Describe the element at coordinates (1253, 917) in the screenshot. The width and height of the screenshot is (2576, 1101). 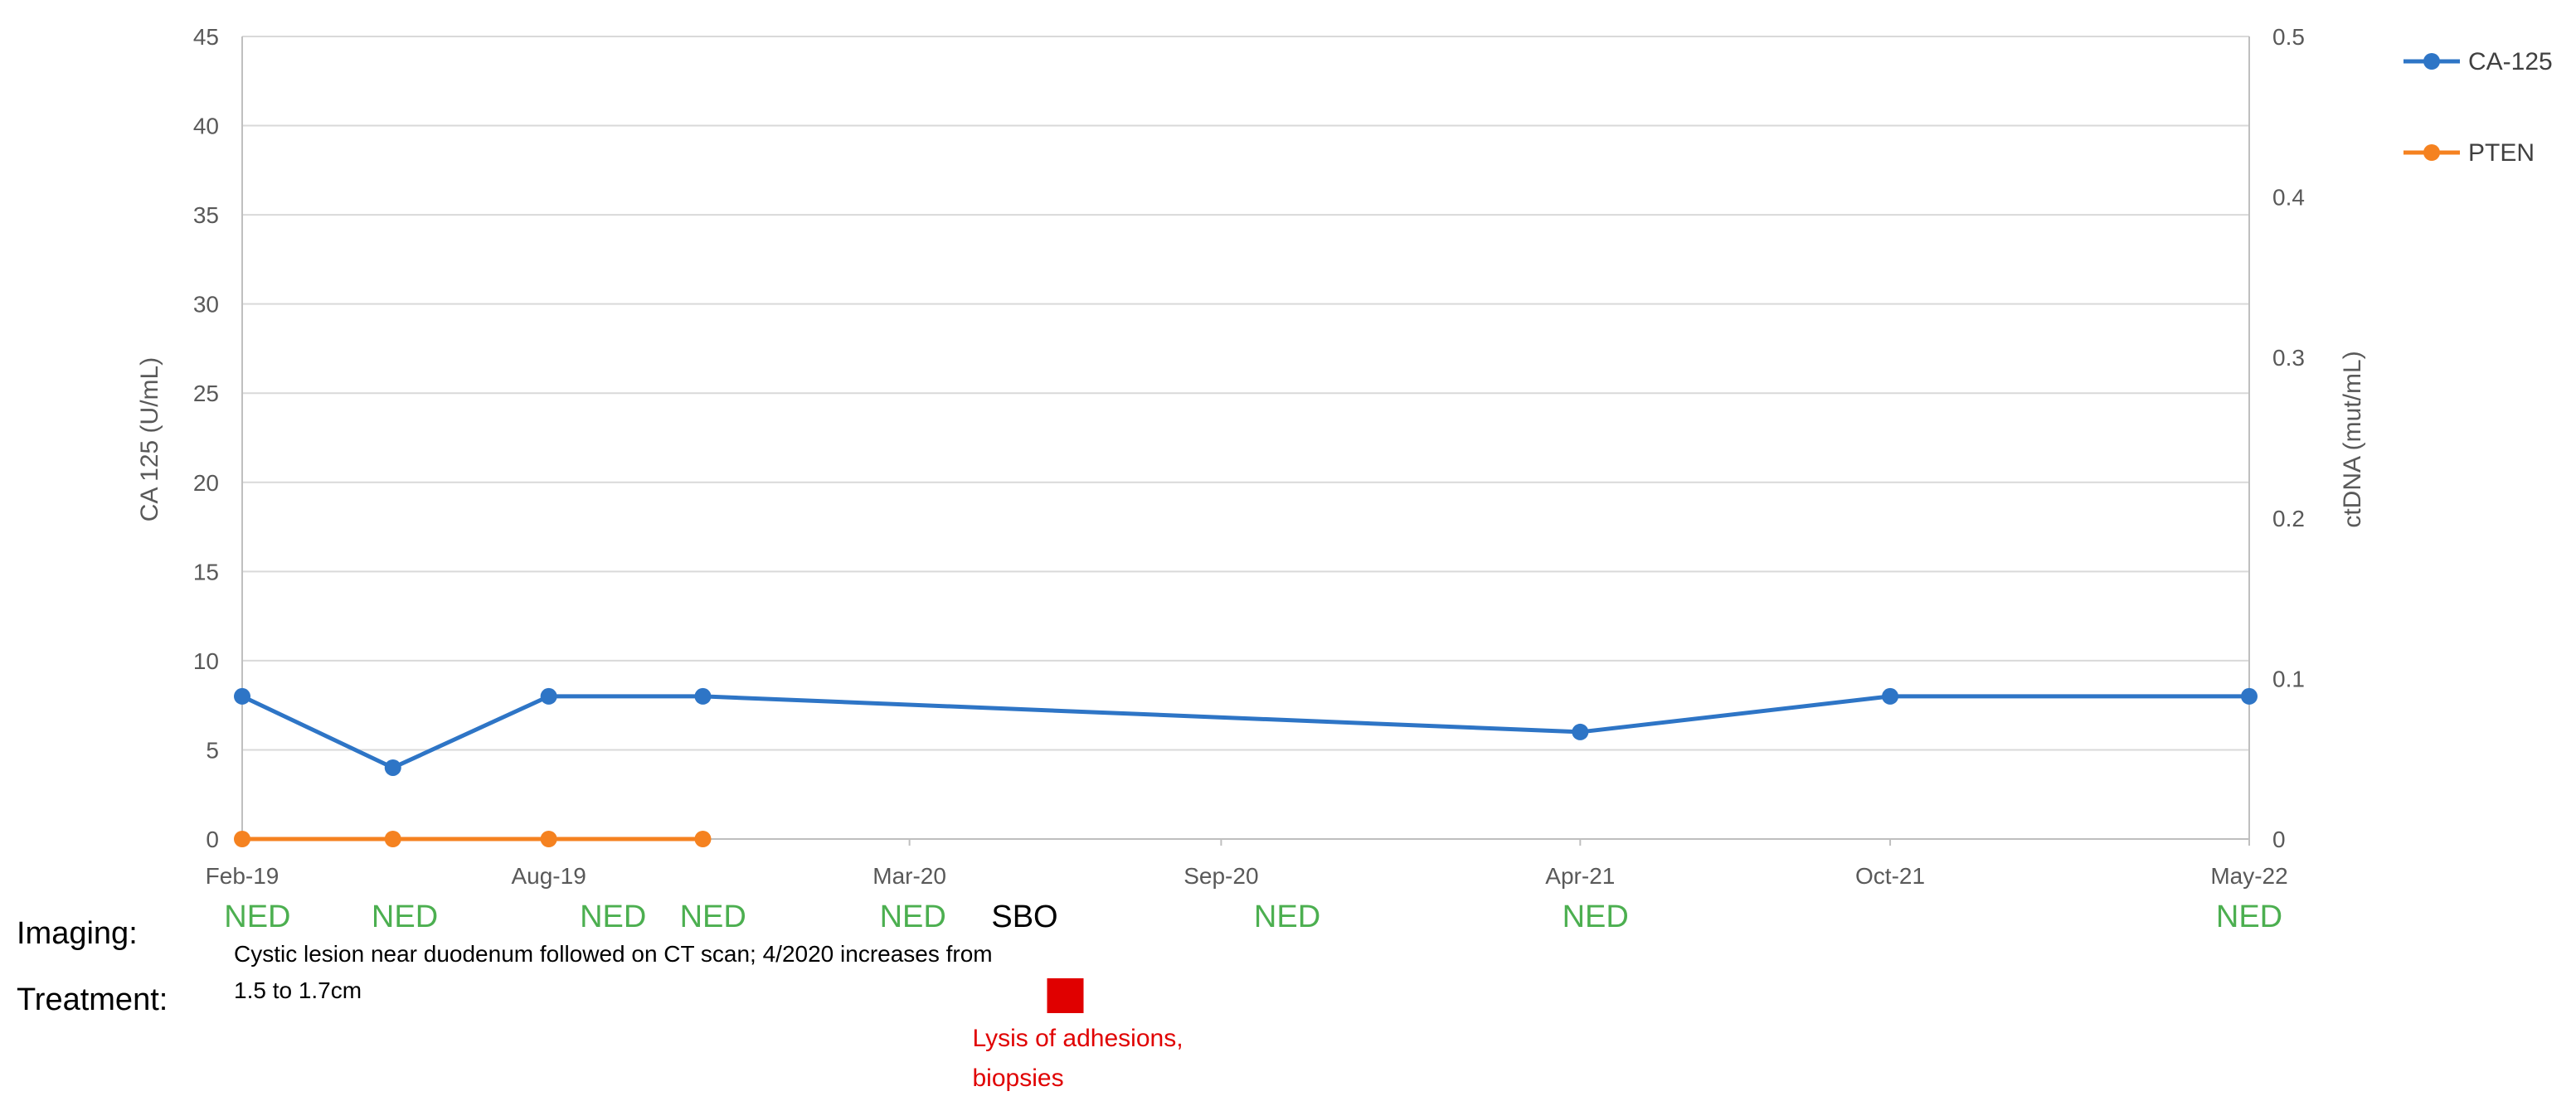
I see `imaging-events: NED NED NED NED NED SBO NED NED NED` at that location.